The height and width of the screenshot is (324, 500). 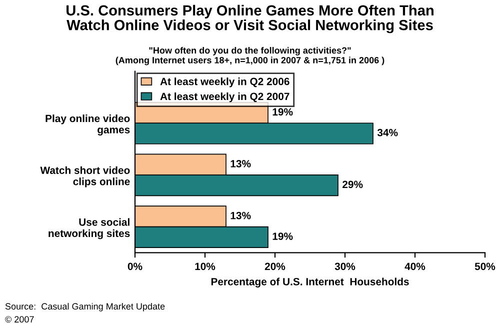 What do you see at coordinates (250, 56) in the screenshot?
I see `chart-subtitle: "How often do you do the following activities?" (Among Internet users 18+, n=1,000 in 2007 & n=1,751 in 2006 )` at bounding box center [250, 56].